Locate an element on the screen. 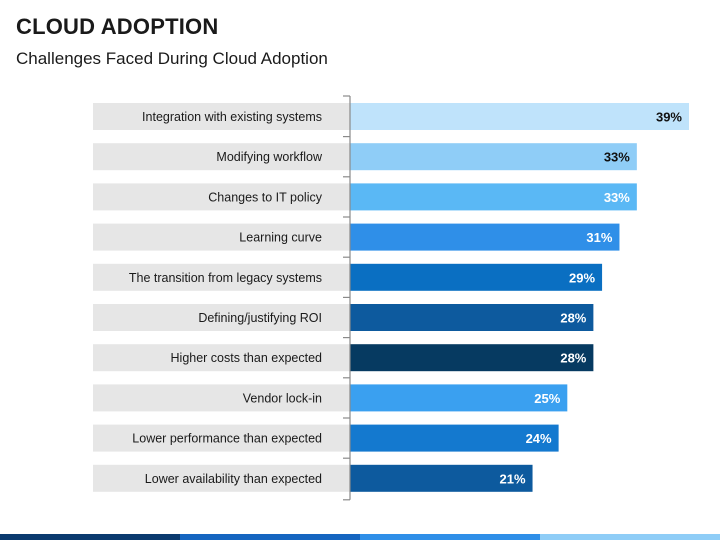  data-label: 24% is located at coordinates (539, 438).